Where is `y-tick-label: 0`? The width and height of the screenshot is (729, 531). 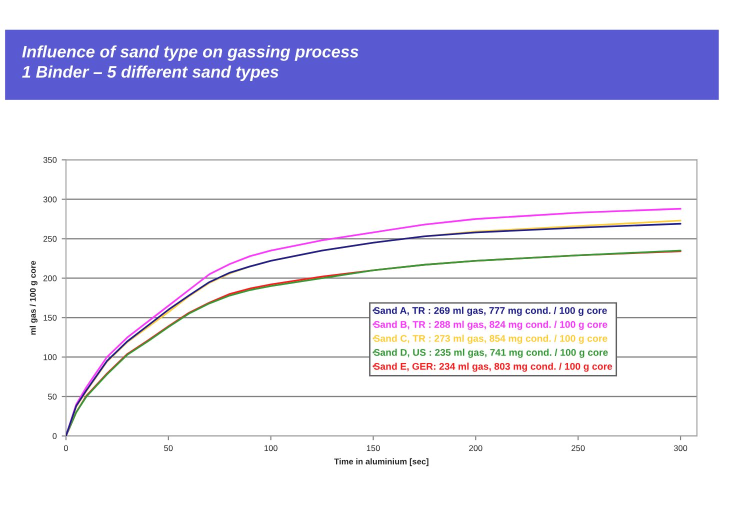 y-tick-label: 0 is located at coordinates (54, 436).